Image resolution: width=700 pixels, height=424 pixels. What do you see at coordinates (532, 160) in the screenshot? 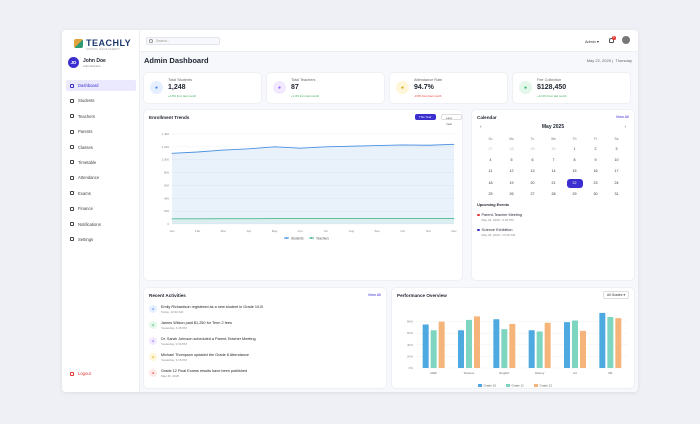
I see `calendar-day: 6` at bounding box center [532, 160].